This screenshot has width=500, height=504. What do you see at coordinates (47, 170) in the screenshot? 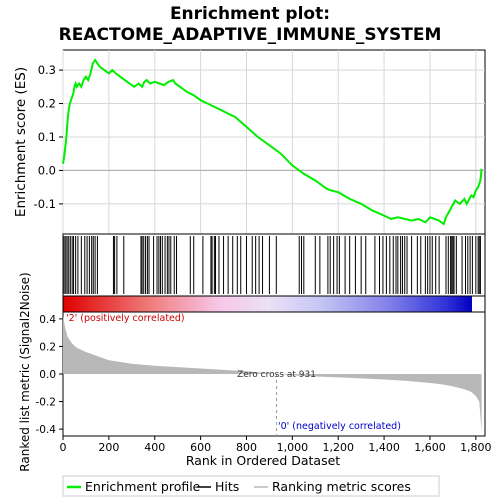
I see `es-y-tick-label: 0.0` at bounding box center [47, 170].